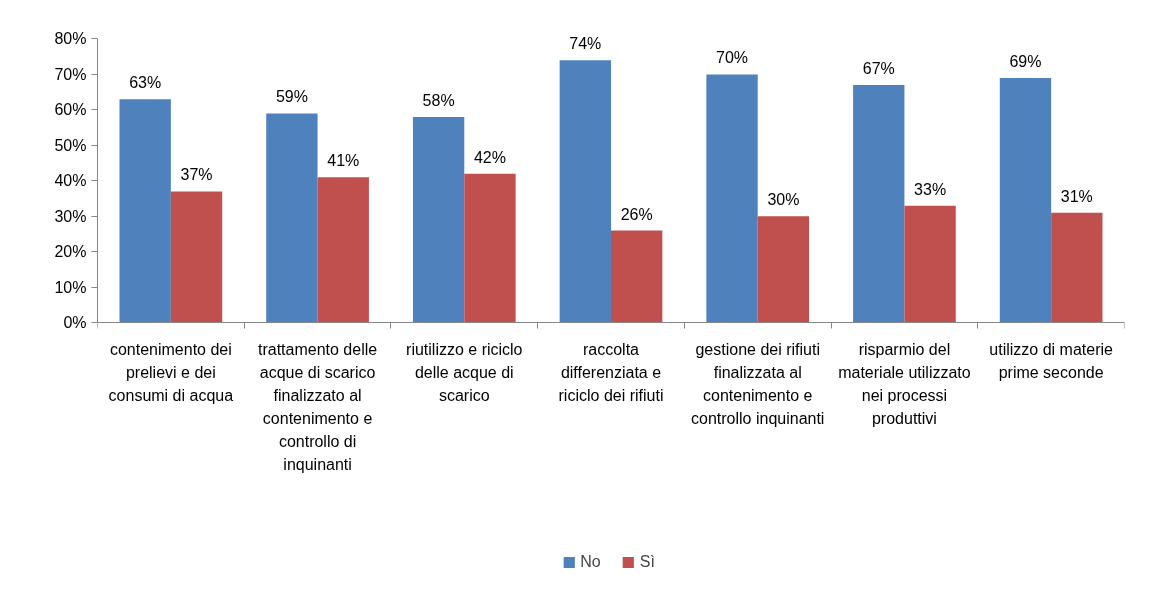 Image resolution: width=1161 pixels, height=594 pixels. What do you see at coordinates (75, 323) in the screenshot?
I see `y-tick-label: 0%` at bounding box center [75, 323].